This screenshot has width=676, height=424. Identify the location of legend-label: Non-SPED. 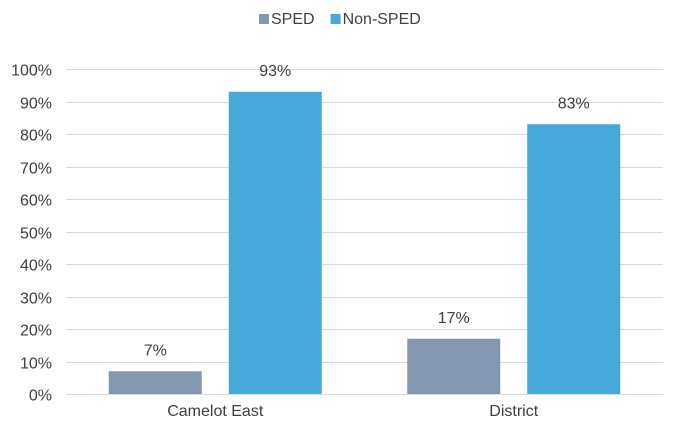
(382, 19).